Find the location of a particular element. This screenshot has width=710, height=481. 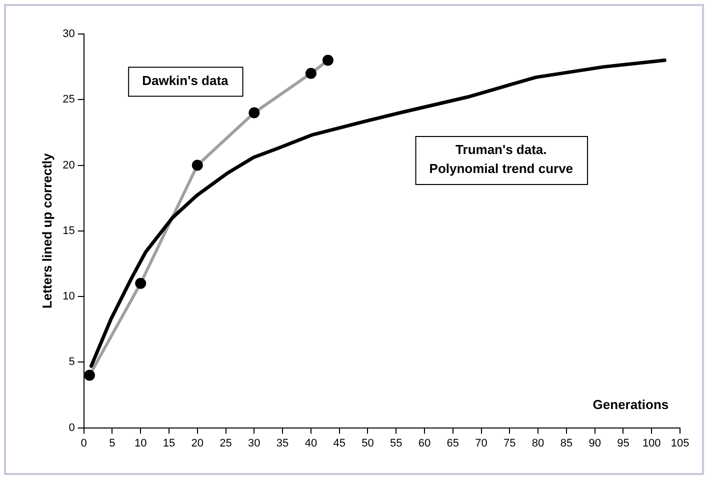

x-tick-label: 20 is located at coordinates (197, 443).